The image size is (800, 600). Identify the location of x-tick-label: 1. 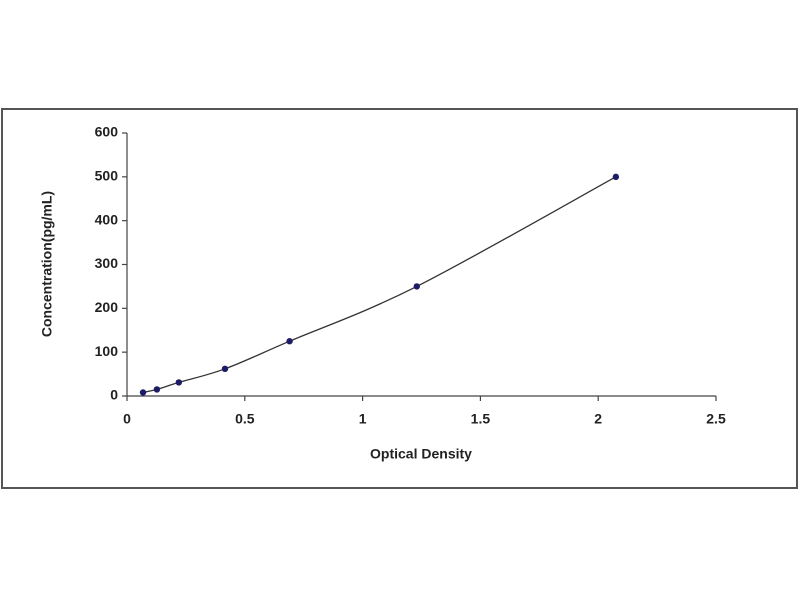
(363, 419).